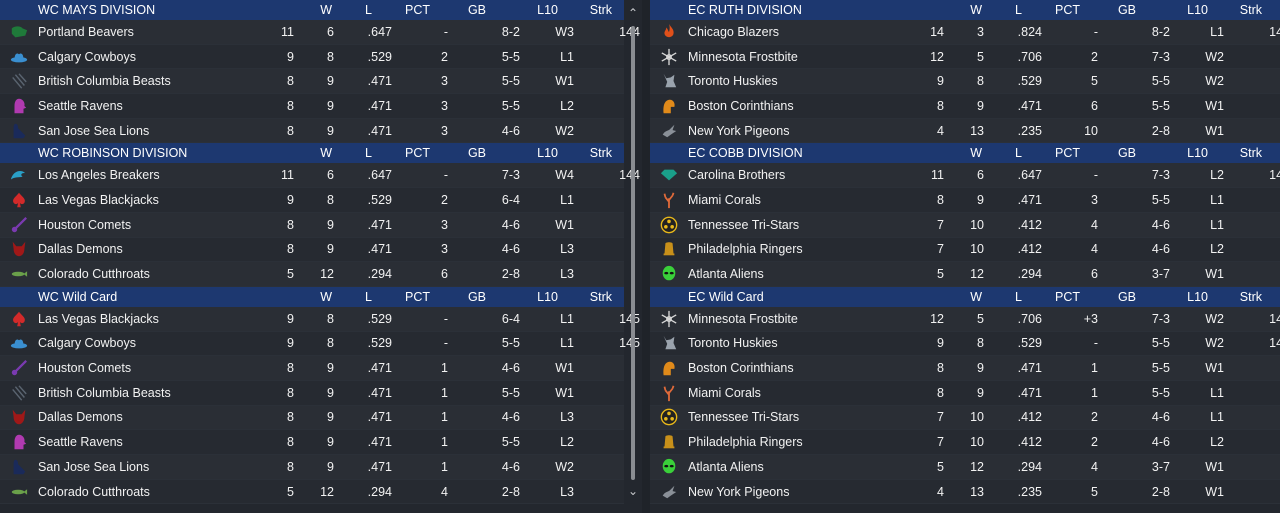 The width and height of the screenshot is (1280, 513). What do you see at coordinates (737, 175) in the screenshot?
I see `team-name: Carolina Brothers` at bounding box center [737, 175].